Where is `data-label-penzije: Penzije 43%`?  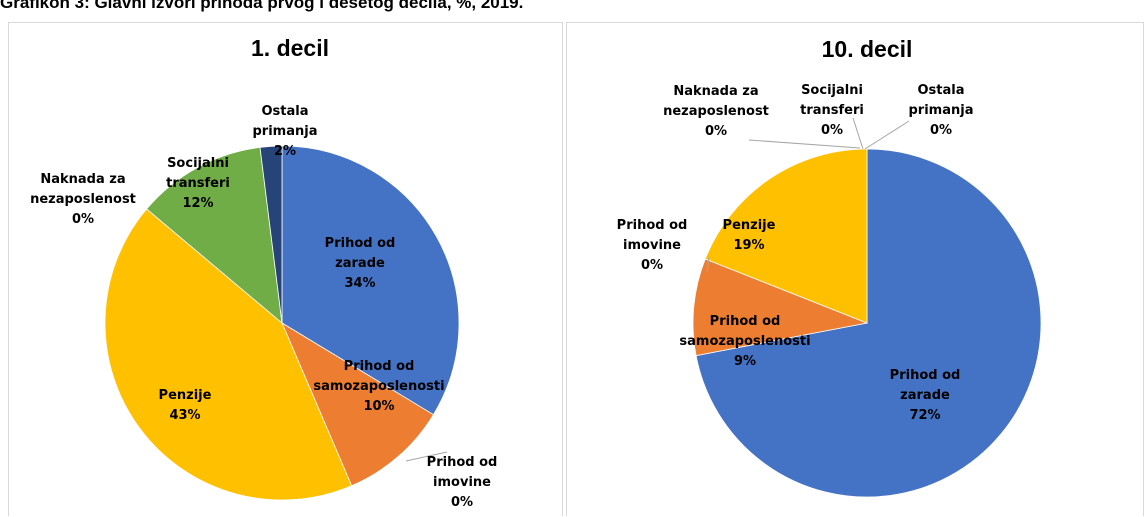 data-label-penzije: Penzije 43% is located at coordinates (185, 405).